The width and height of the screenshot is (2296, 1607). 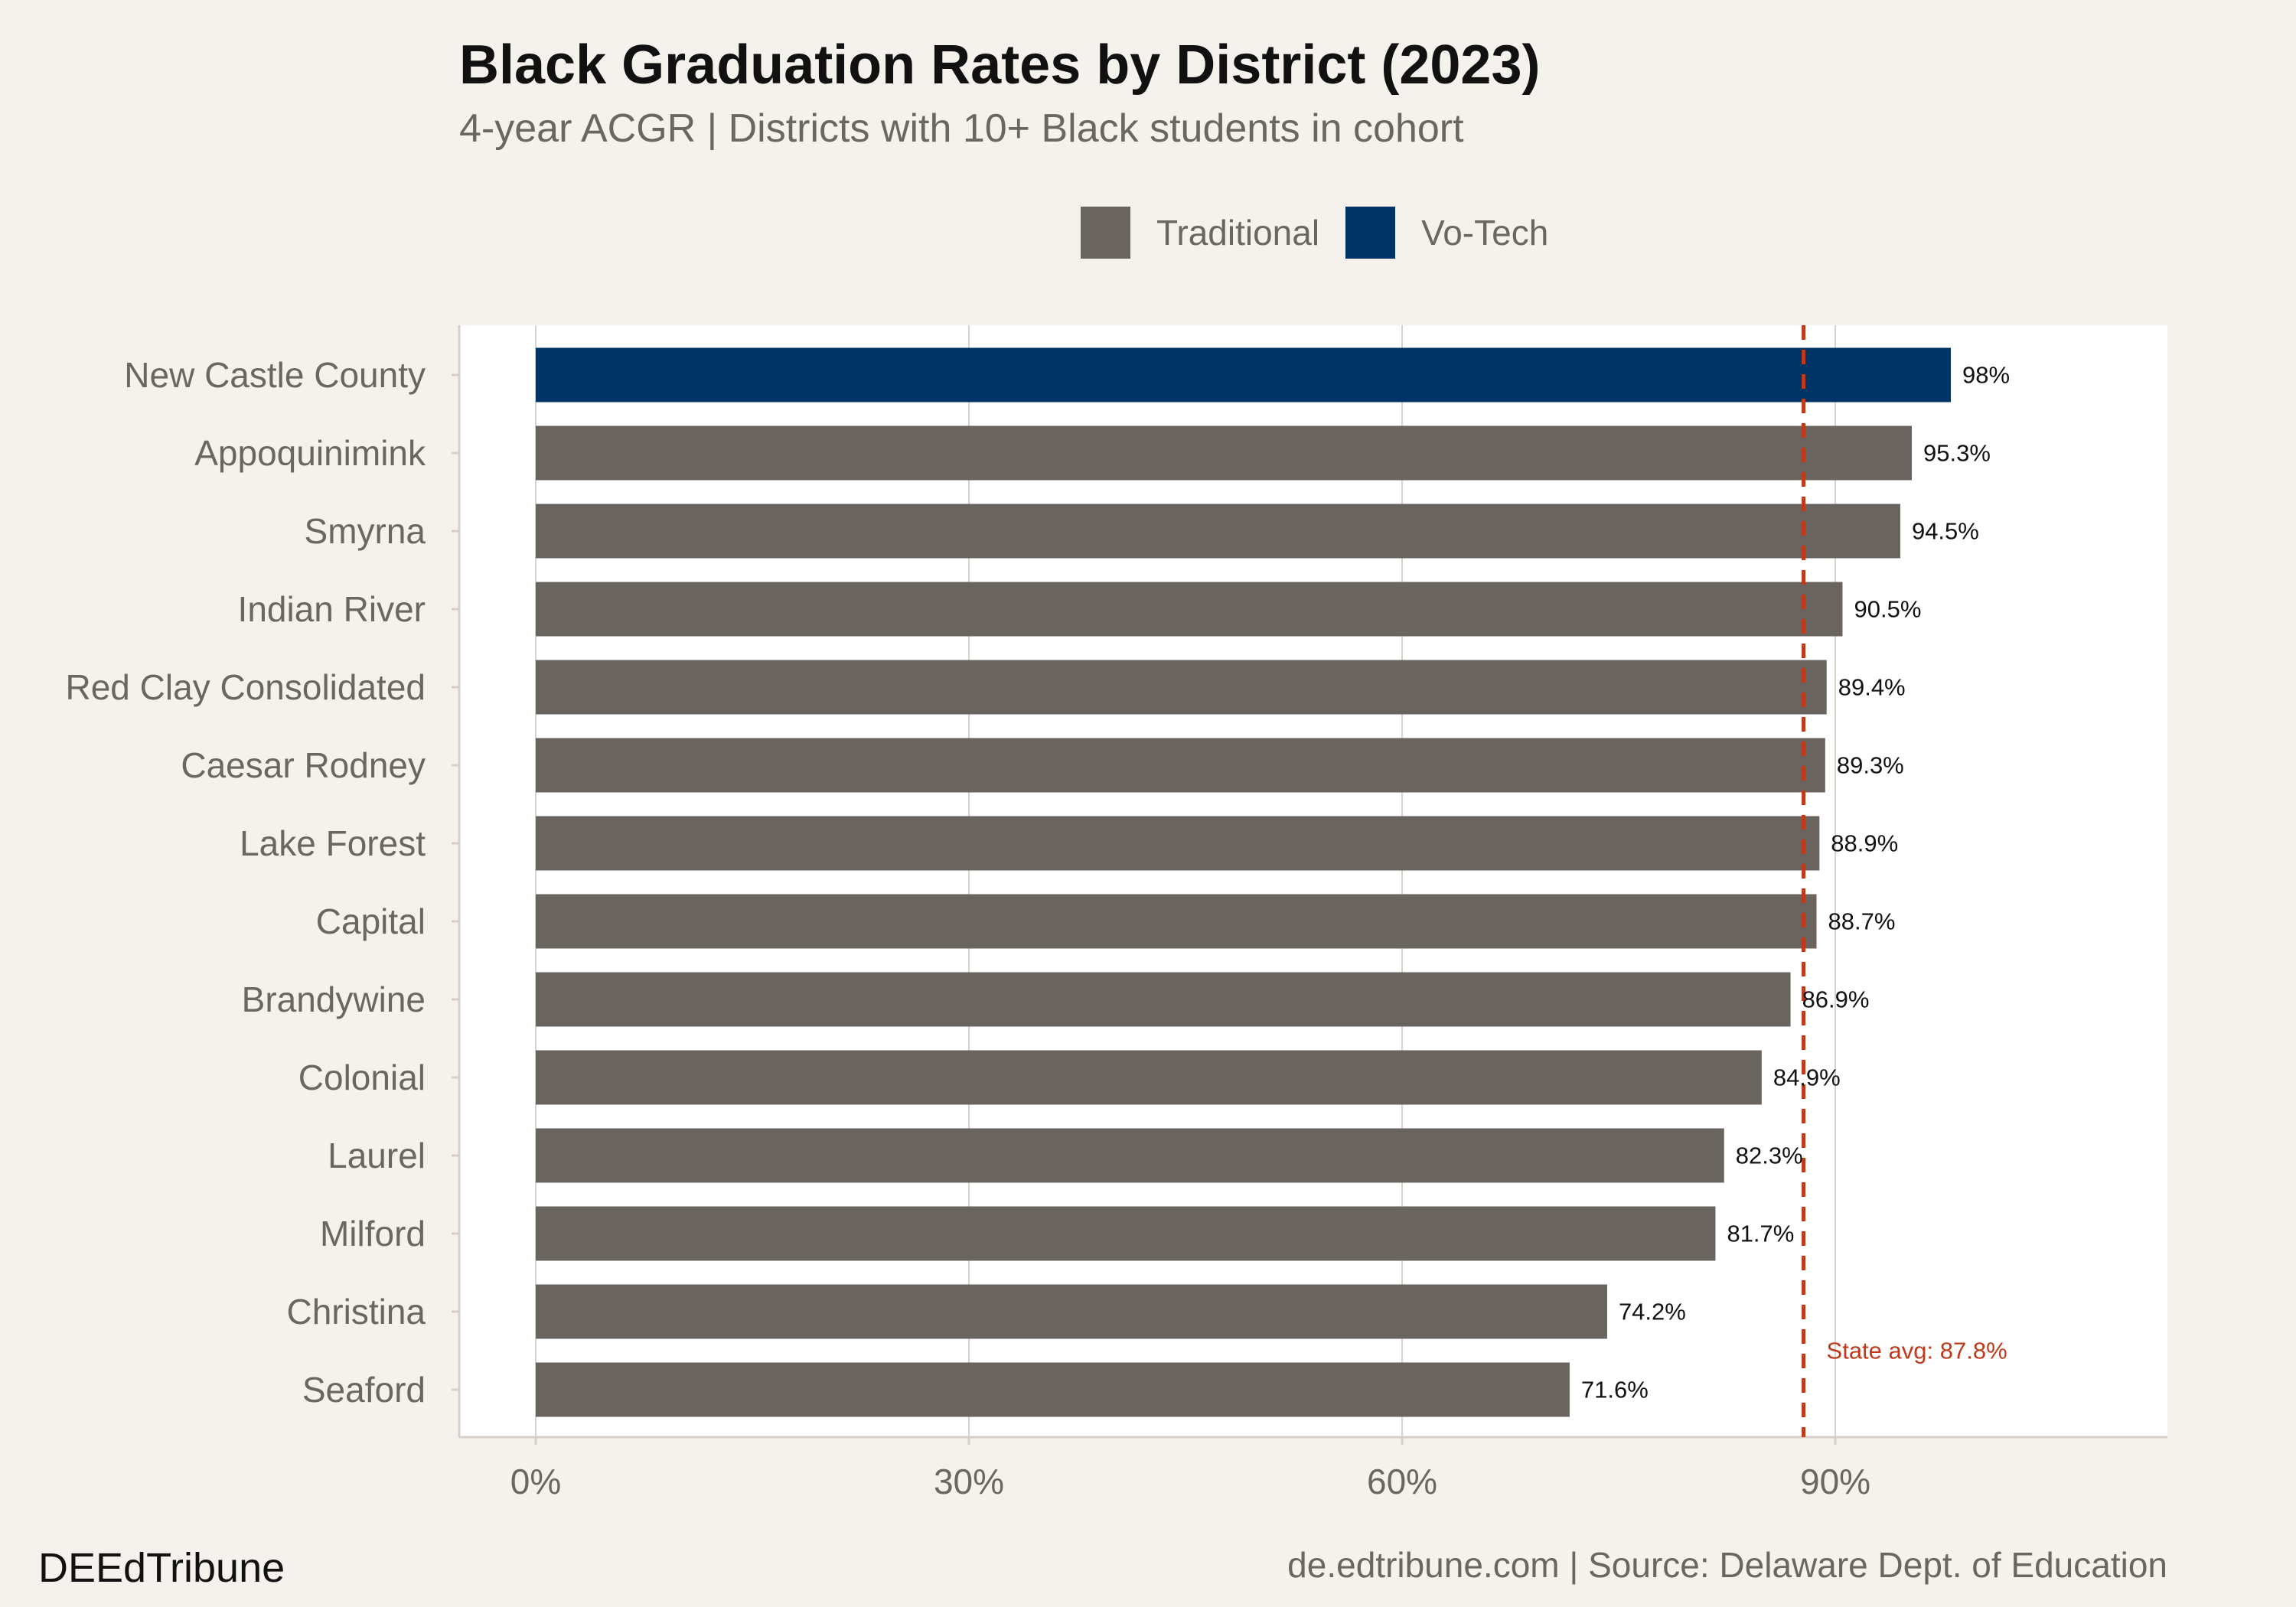 What do you see at coordinates (275, 375) in the screenshot?
I see `category-label-new-castle-county: New Castle County` at bounding box center [275, 375].